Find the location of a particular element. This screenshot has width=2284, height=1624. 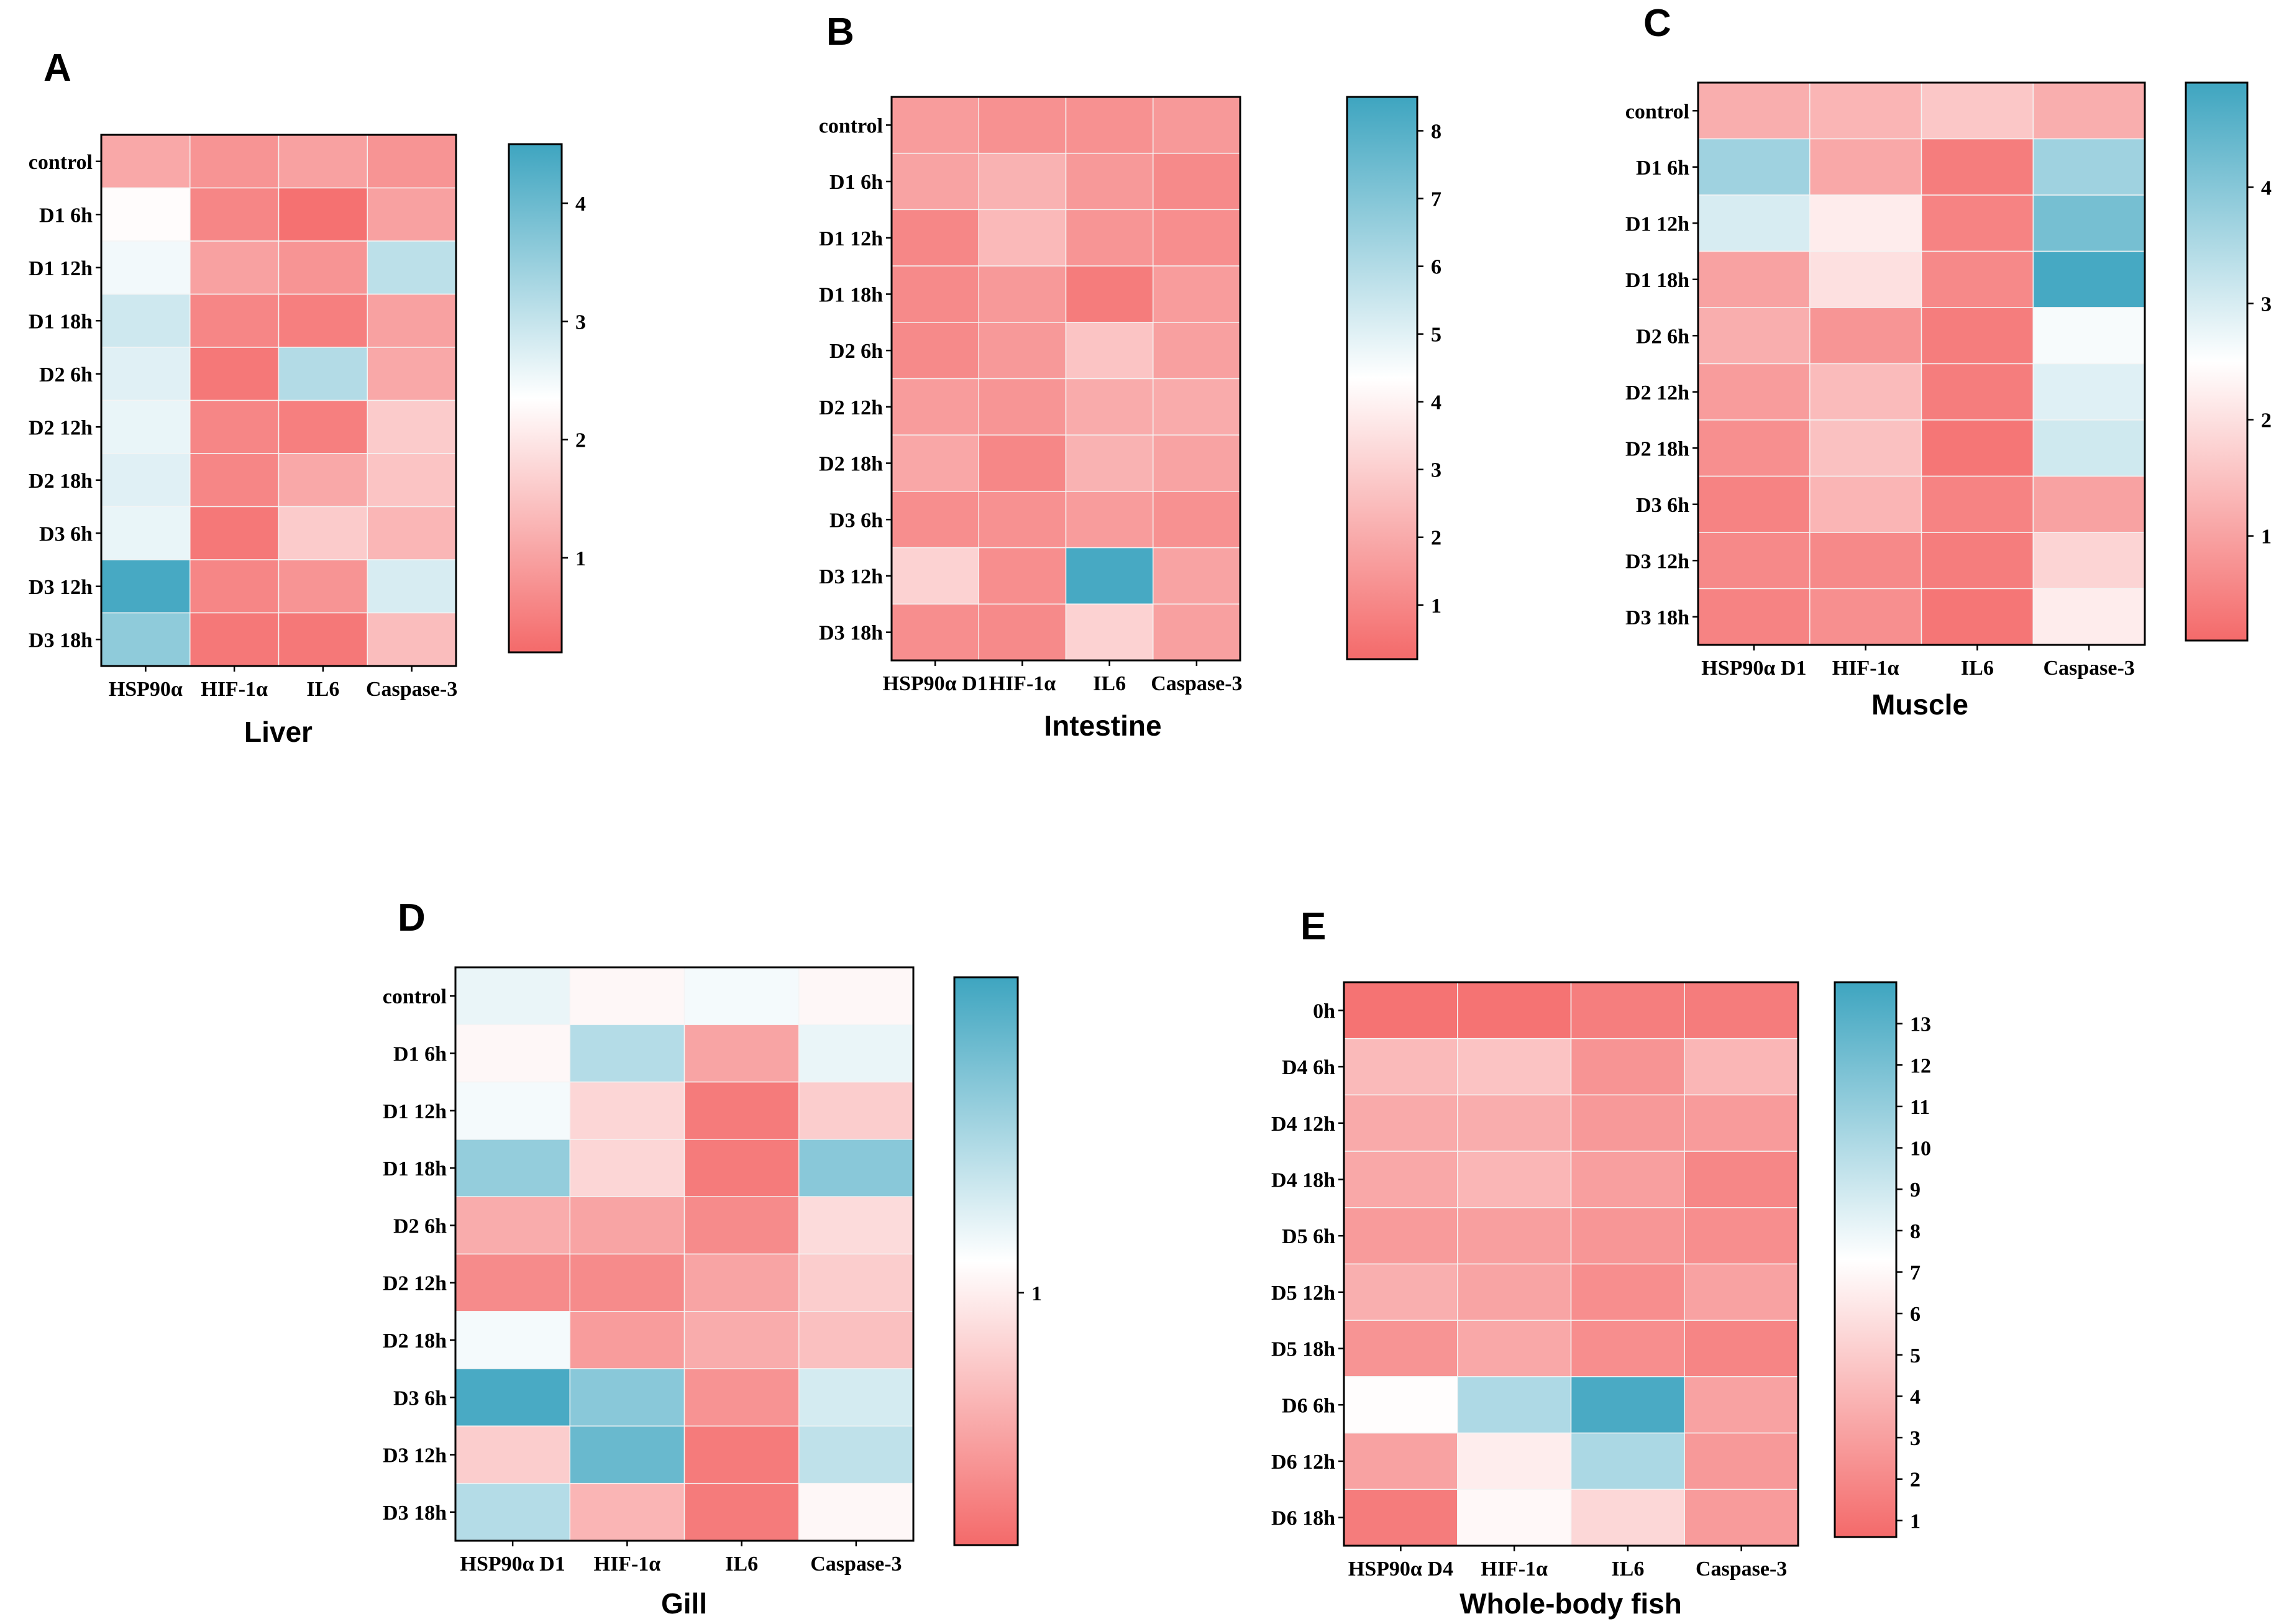

colorbar-tick-label: 2 is located at coordinates (1436, 538).